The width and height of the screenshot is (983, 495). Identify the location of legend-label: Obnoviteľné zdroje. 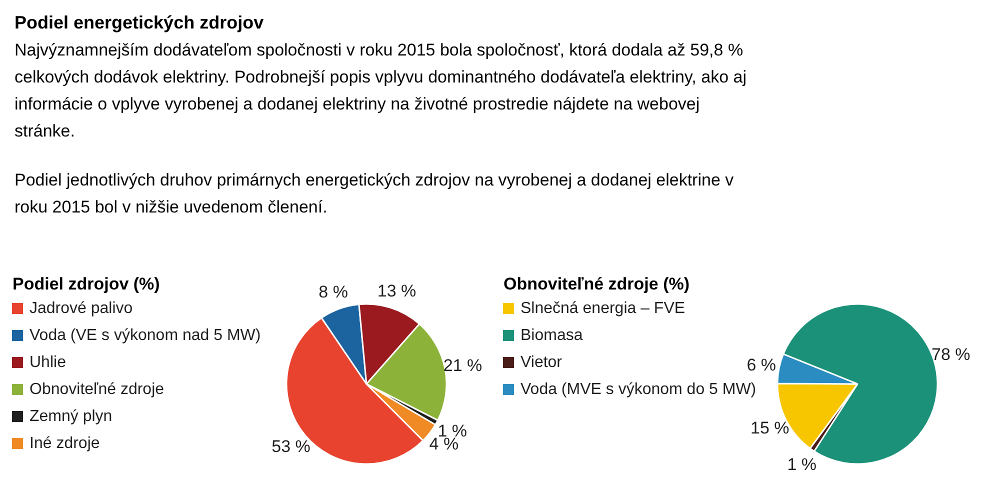
(97, 389).